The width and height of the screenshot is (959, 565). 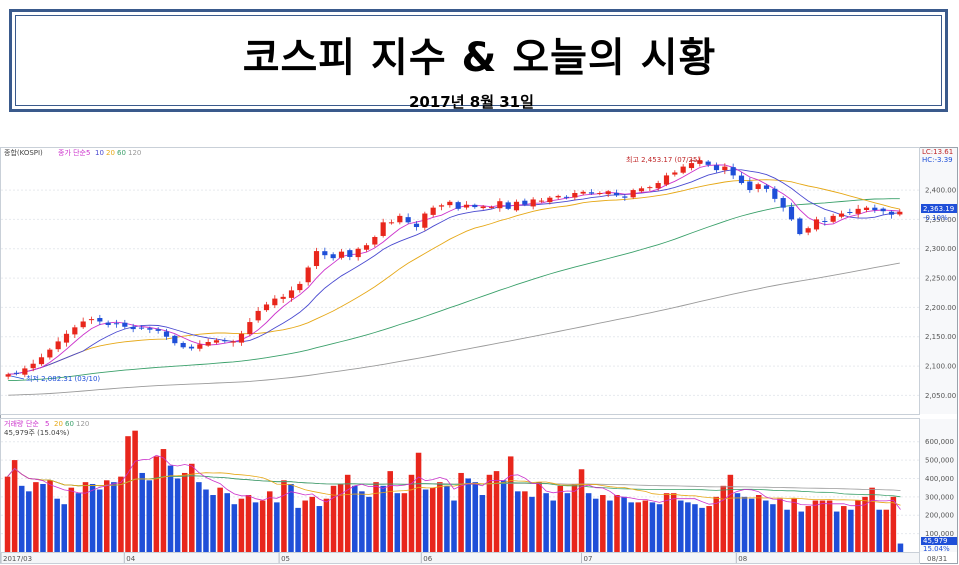 I want to click on volume-ma60-line, so click(x=454, y=482).